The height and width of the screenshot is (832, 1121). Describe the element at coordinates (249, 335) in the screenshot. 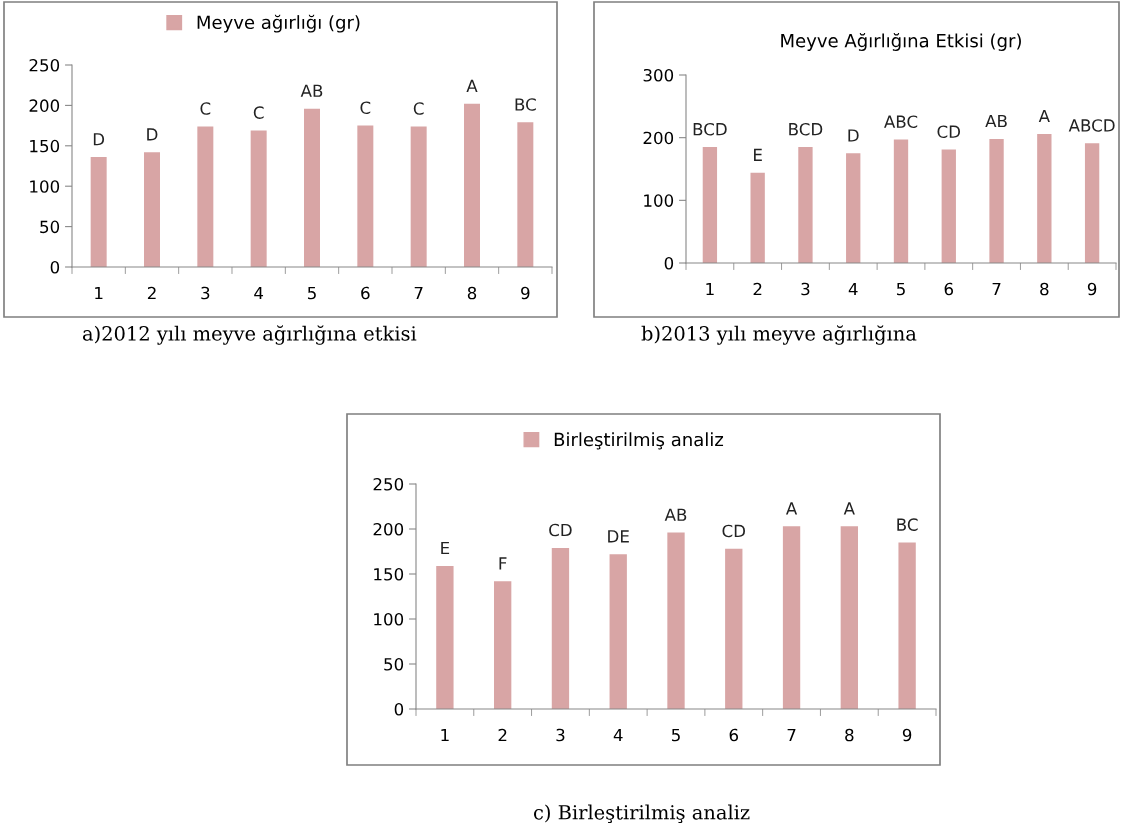

I see `text: a)2012 yılı meyve ağırlığına etkisi` at that location.